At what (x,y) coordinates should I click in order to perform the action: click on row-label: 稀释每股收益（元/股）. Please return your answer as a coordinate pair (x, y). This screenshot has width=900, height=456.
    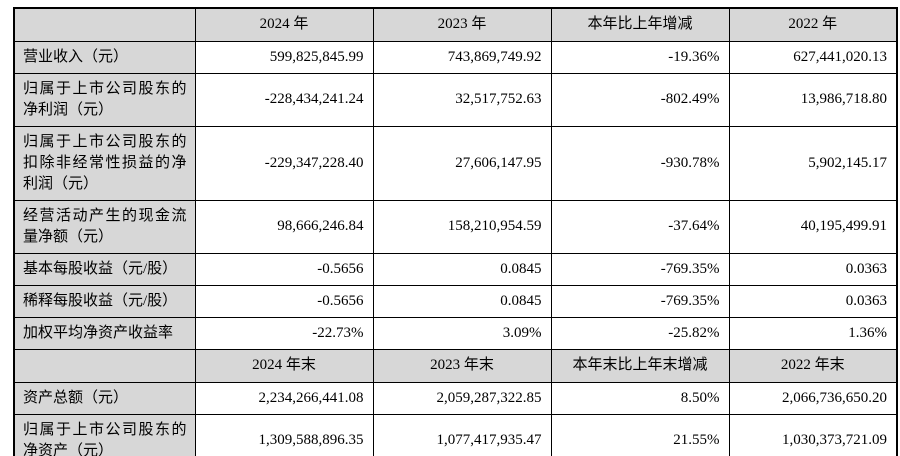
    Looking at the image, I should click on (104, 301).